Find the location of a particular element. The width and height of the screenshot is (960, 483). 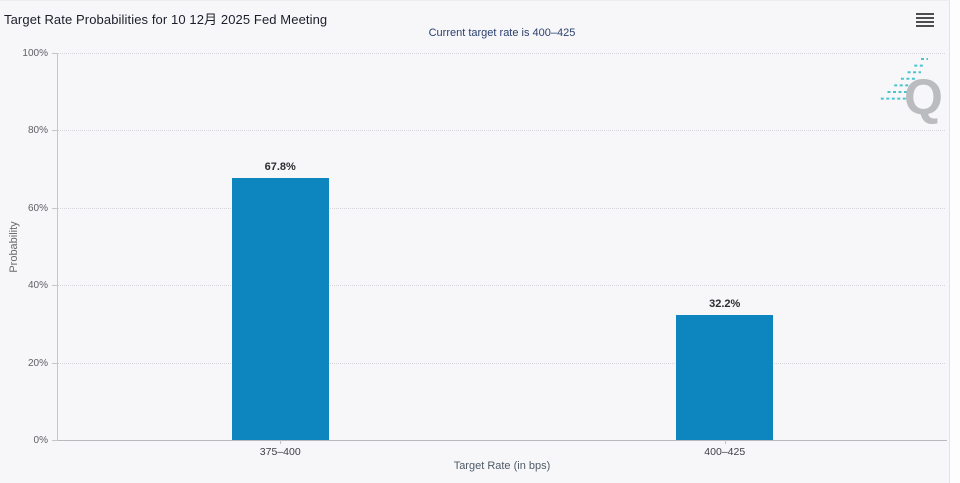

y-tick-label: 0% is located at coordinates (40, 440).